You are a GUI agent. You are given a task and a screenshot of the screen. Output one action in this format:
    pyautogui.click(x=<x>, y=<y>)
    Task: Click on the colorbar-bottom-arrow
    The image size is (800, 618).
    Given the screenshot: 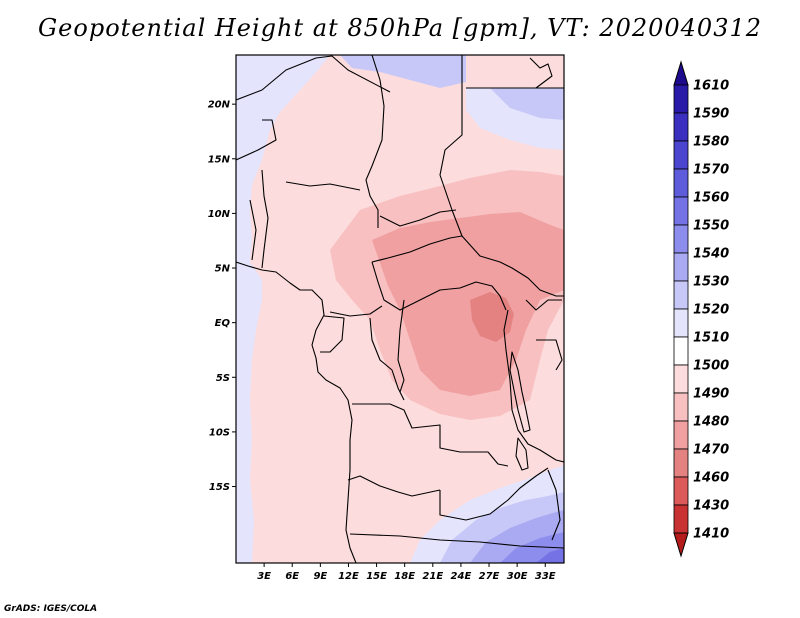 What is the action you would take?
    pyautogui.click(x=681, y=545)
    